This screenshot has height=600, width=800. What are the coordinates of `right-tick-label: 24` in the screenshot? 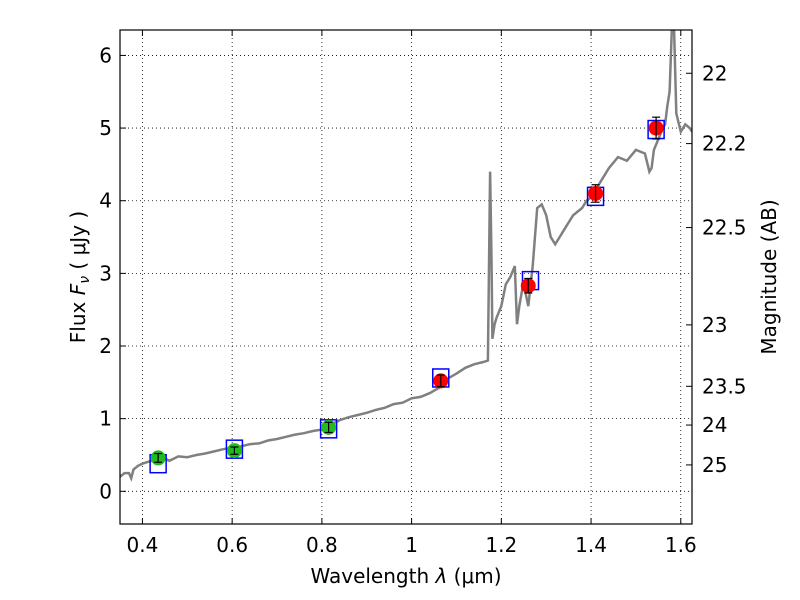 It's located at (714, 425).